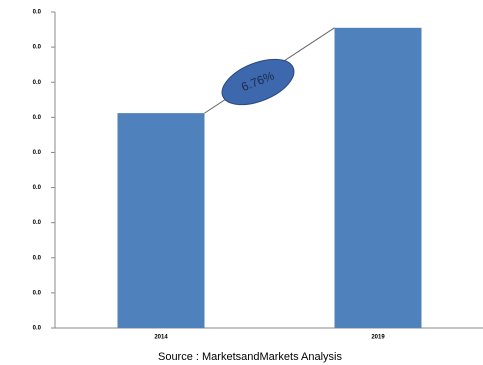 The width and height of the screenshot is (483, 365). What do you see at coordinates (161, 221) in the screenshot?
I see `bar` at bounding box center [161, 221].